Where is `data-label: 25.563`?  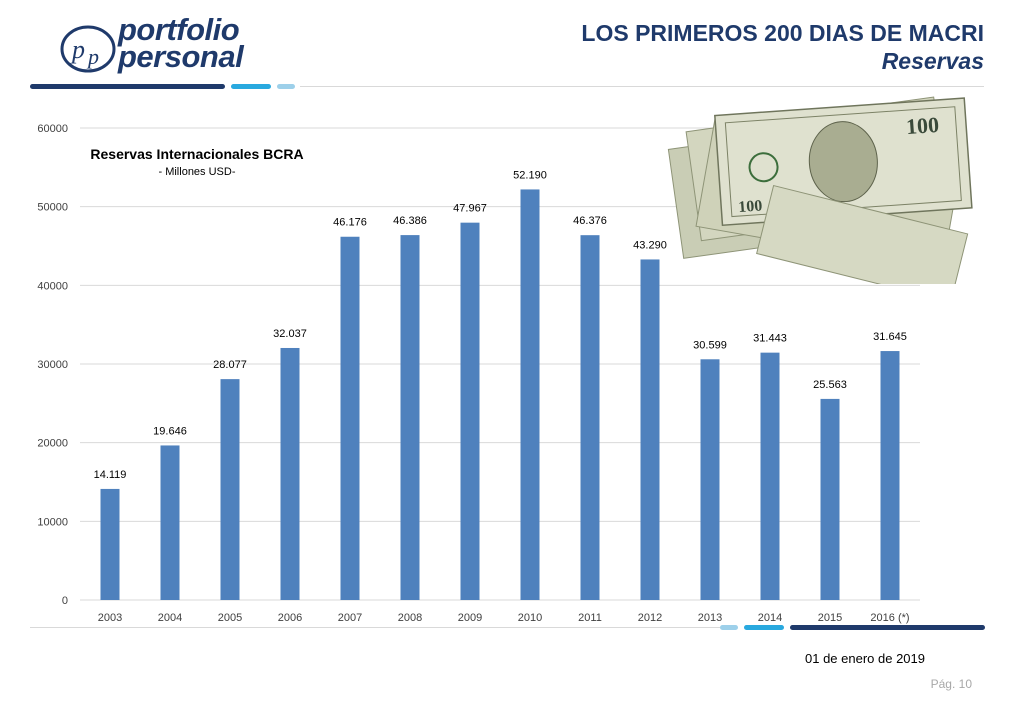
data-label: 25.563 is located at coordinates (830, 385).